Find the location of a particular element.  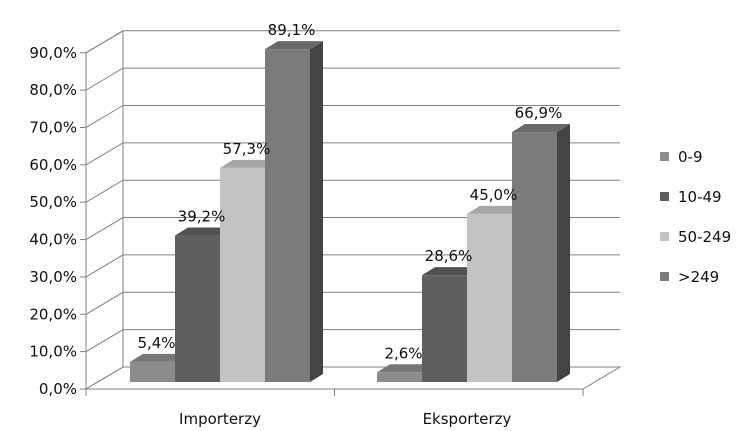

data-label: 39,2% is located at coordinates (202, 217).